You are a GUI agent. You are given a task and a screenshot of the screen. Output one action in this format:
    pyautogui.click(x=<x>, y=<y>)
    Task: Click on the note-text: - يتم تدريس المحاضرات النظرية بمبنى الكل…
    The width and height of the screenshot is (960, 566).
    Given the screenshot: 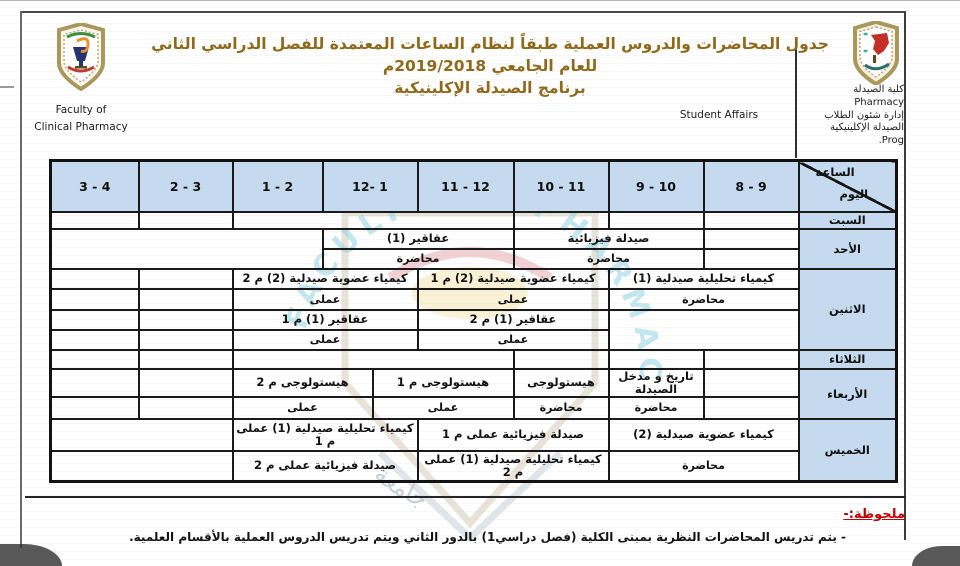 What is the action you would take?
    pyautogui.click(x=487, y=537)
    